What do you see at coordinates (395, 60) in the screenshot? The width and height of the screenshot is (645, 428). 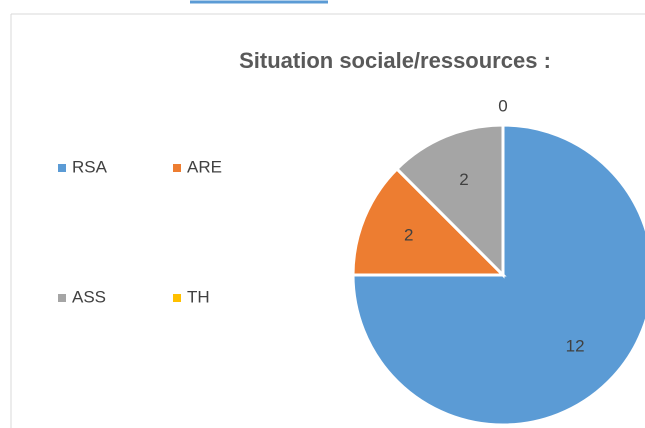 I see `chart-title: Situation sociale/ressources :` at bounding box center [395, 60].